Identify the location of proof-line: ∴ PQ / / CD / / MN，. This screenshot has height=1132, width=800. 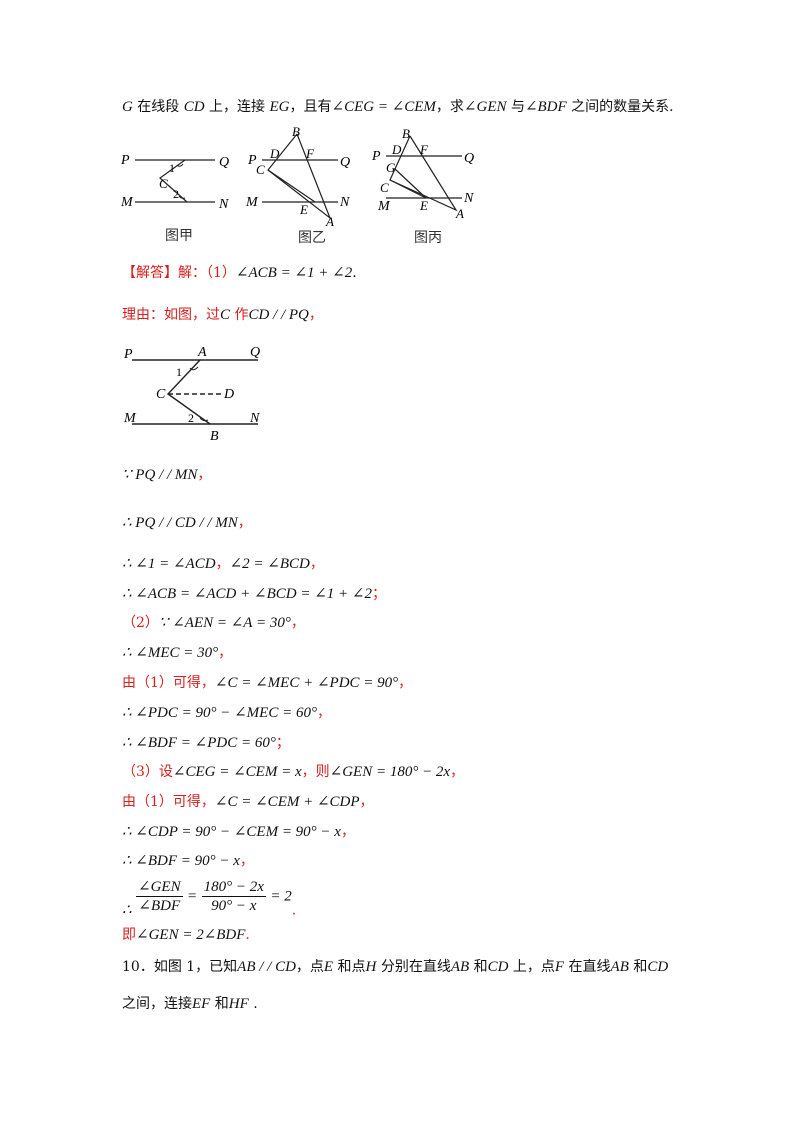
(187, 523).